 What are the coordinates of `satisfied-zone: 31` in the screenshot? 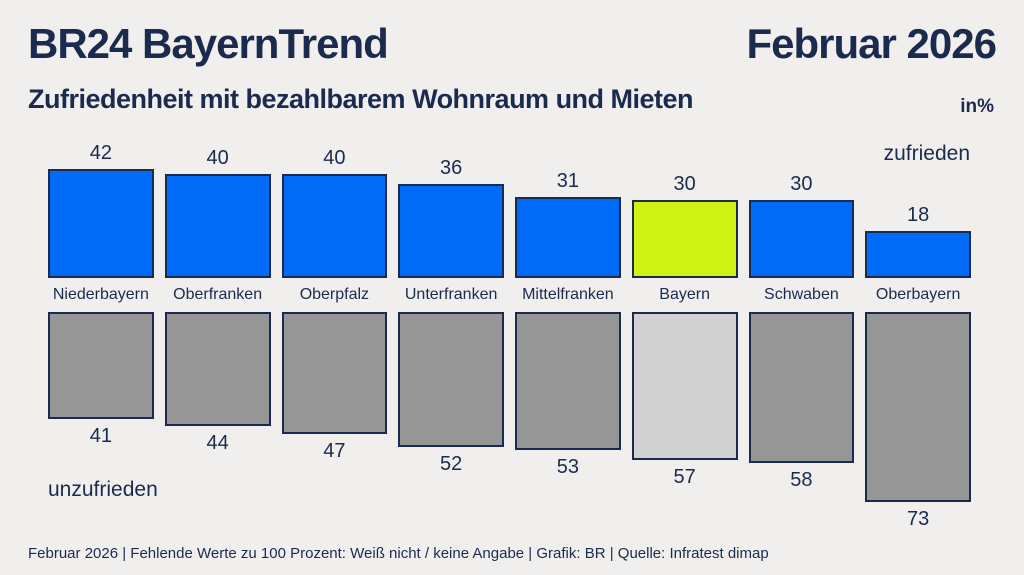 It's located at (568, 209).